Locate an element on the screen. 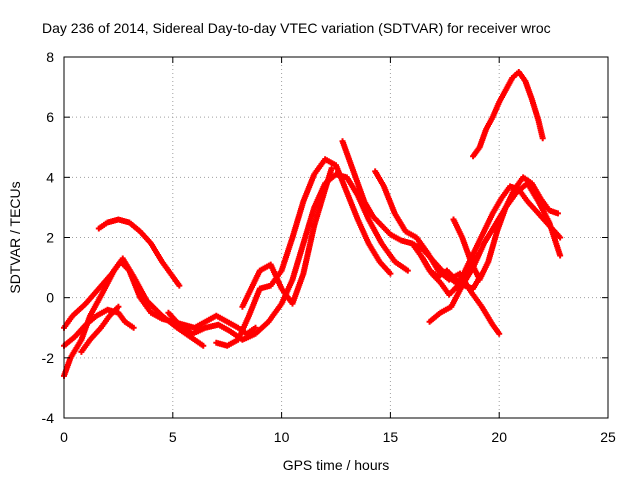  series-sat-o is located at coordinates (447, 266).